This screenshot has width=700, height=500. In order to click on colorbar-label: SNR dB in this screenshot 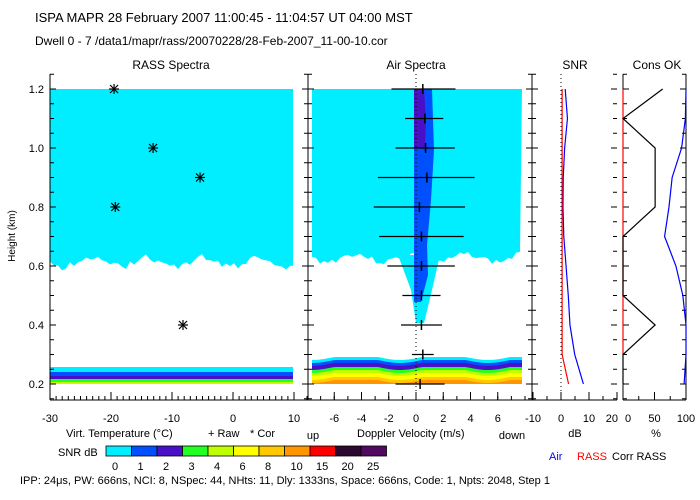, I will do `click(78, 453)`.